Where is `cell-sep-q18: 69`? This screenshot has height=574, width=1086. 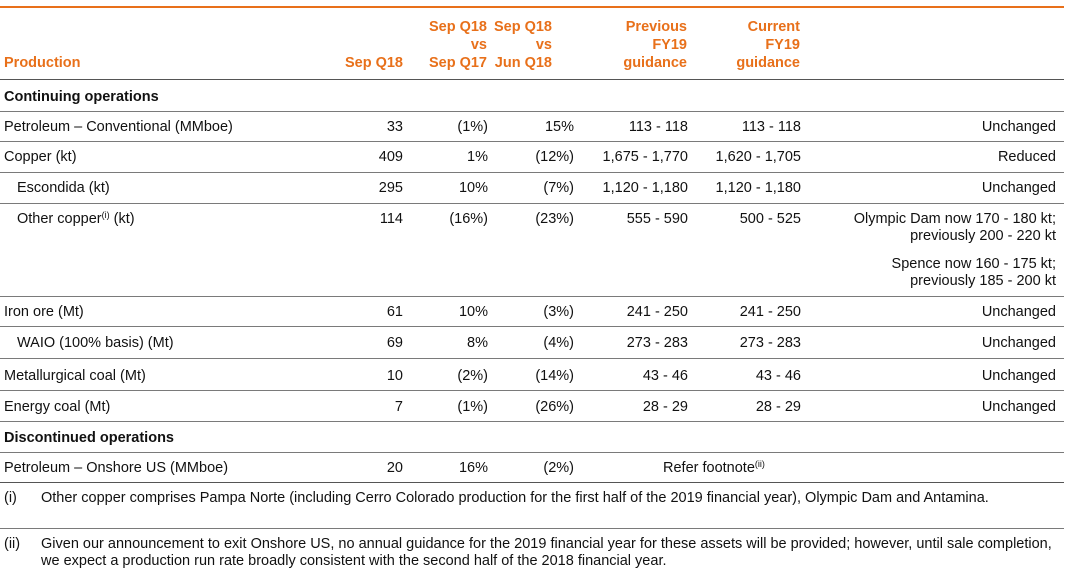
cell-sep-q18: 69 is located at coordinates (394, 343).